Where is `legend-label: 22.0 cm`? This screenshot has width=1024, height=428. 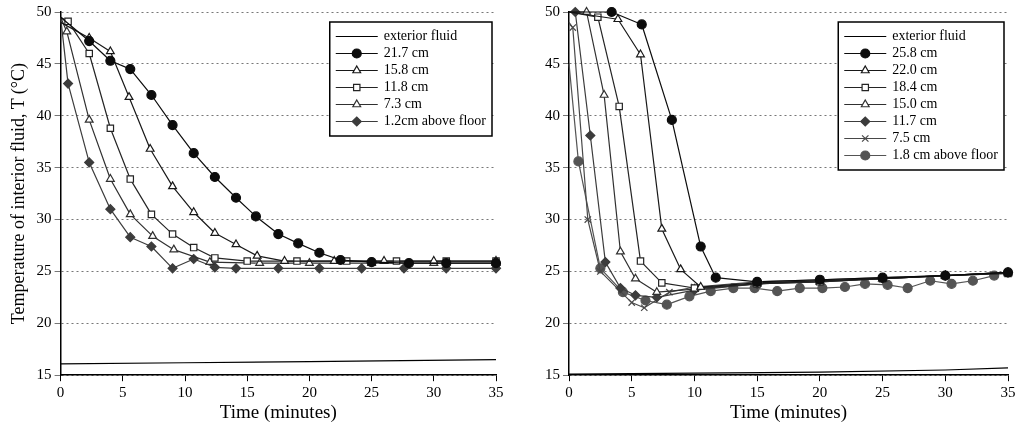
legend-label: 22.0 cm is located at coordinates (915, 70).